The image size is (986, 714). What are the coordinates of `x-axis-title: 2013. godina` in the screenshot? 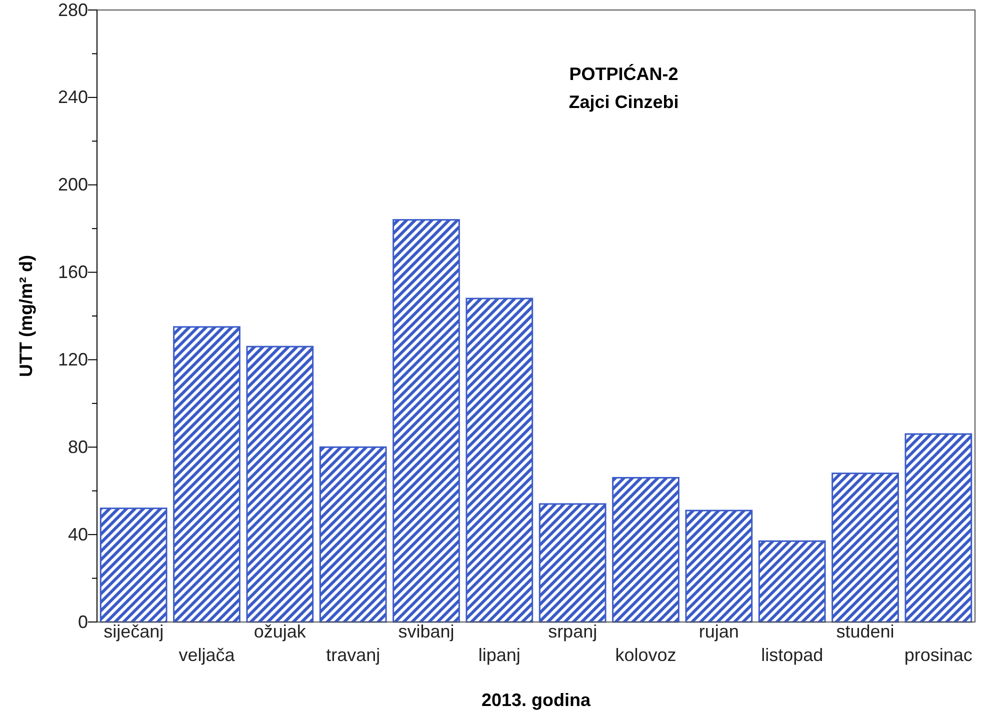 It's located at (536, 700).